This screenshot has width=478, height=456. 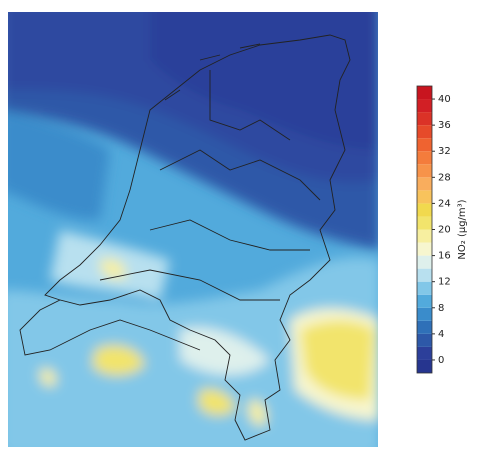 I want to click on colorbar-tick-label: 12, so click(x=444, y=282).